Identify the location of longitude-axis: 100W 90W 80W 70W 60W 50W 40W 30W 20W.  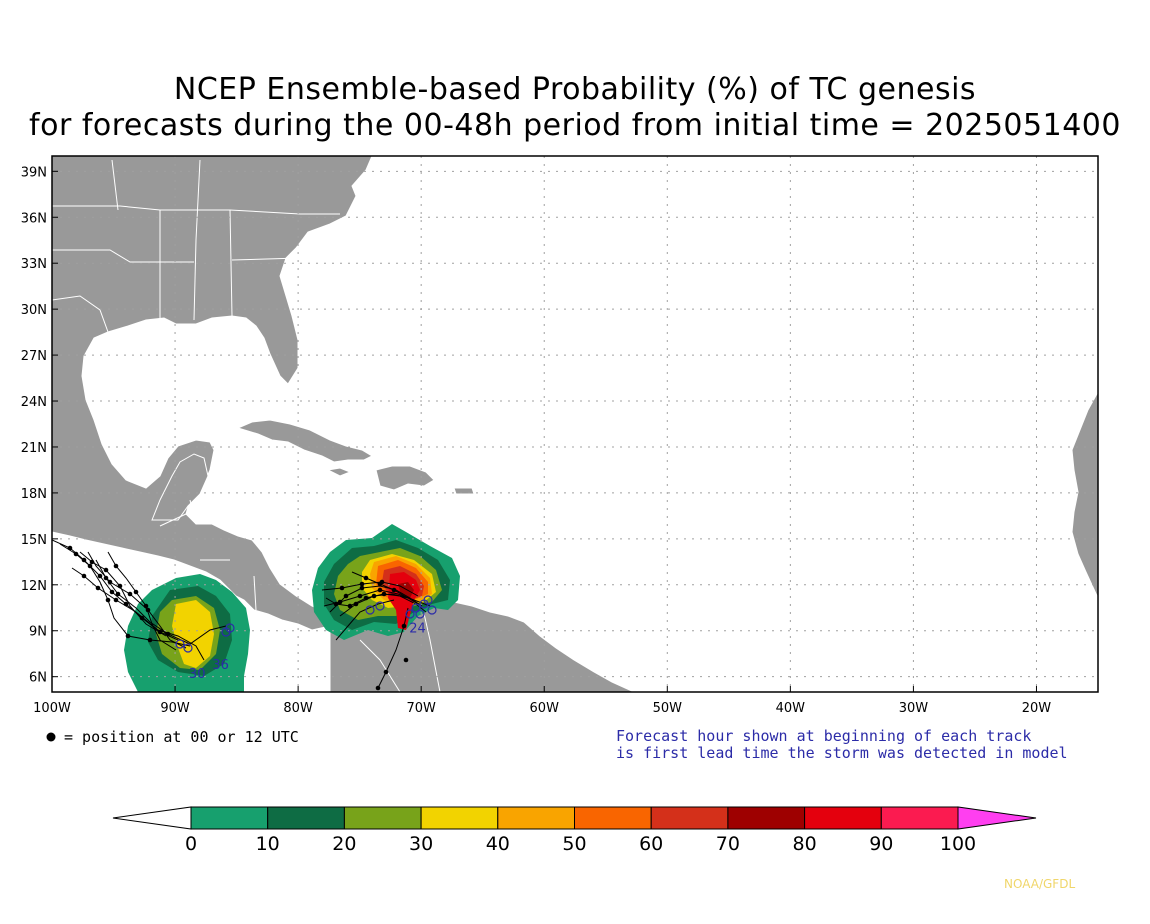
(542, 701).